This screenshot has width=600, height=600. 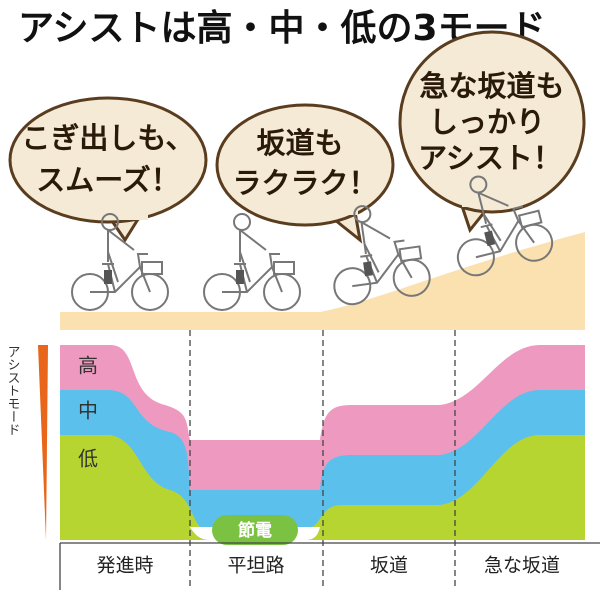 I want to click on bubble: 急な坂道も しっかり アシスト！, so click(x=492, y=132).